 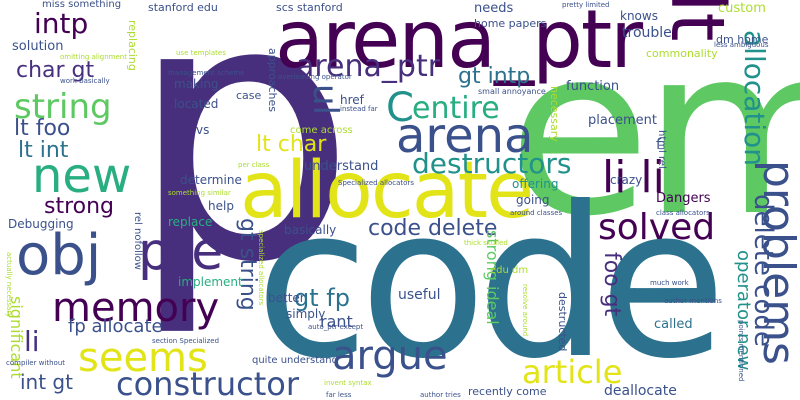 I want to click on cloud-word: resolve around, so click(x=525, y=310).